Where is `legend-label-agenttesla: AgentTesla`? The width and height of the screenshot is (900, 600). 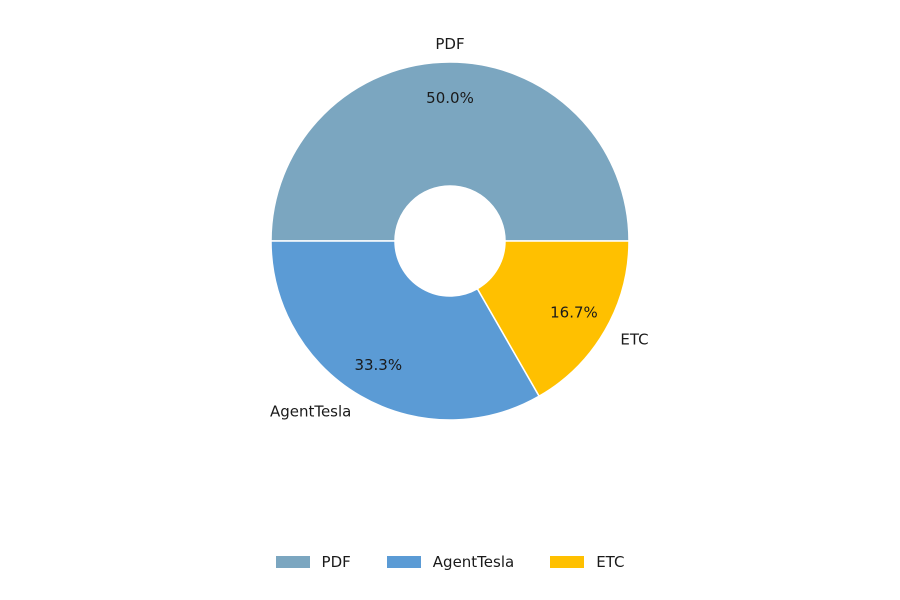
legend-label-agenttesla: AgentTesla is located at coordinates (473, 562).